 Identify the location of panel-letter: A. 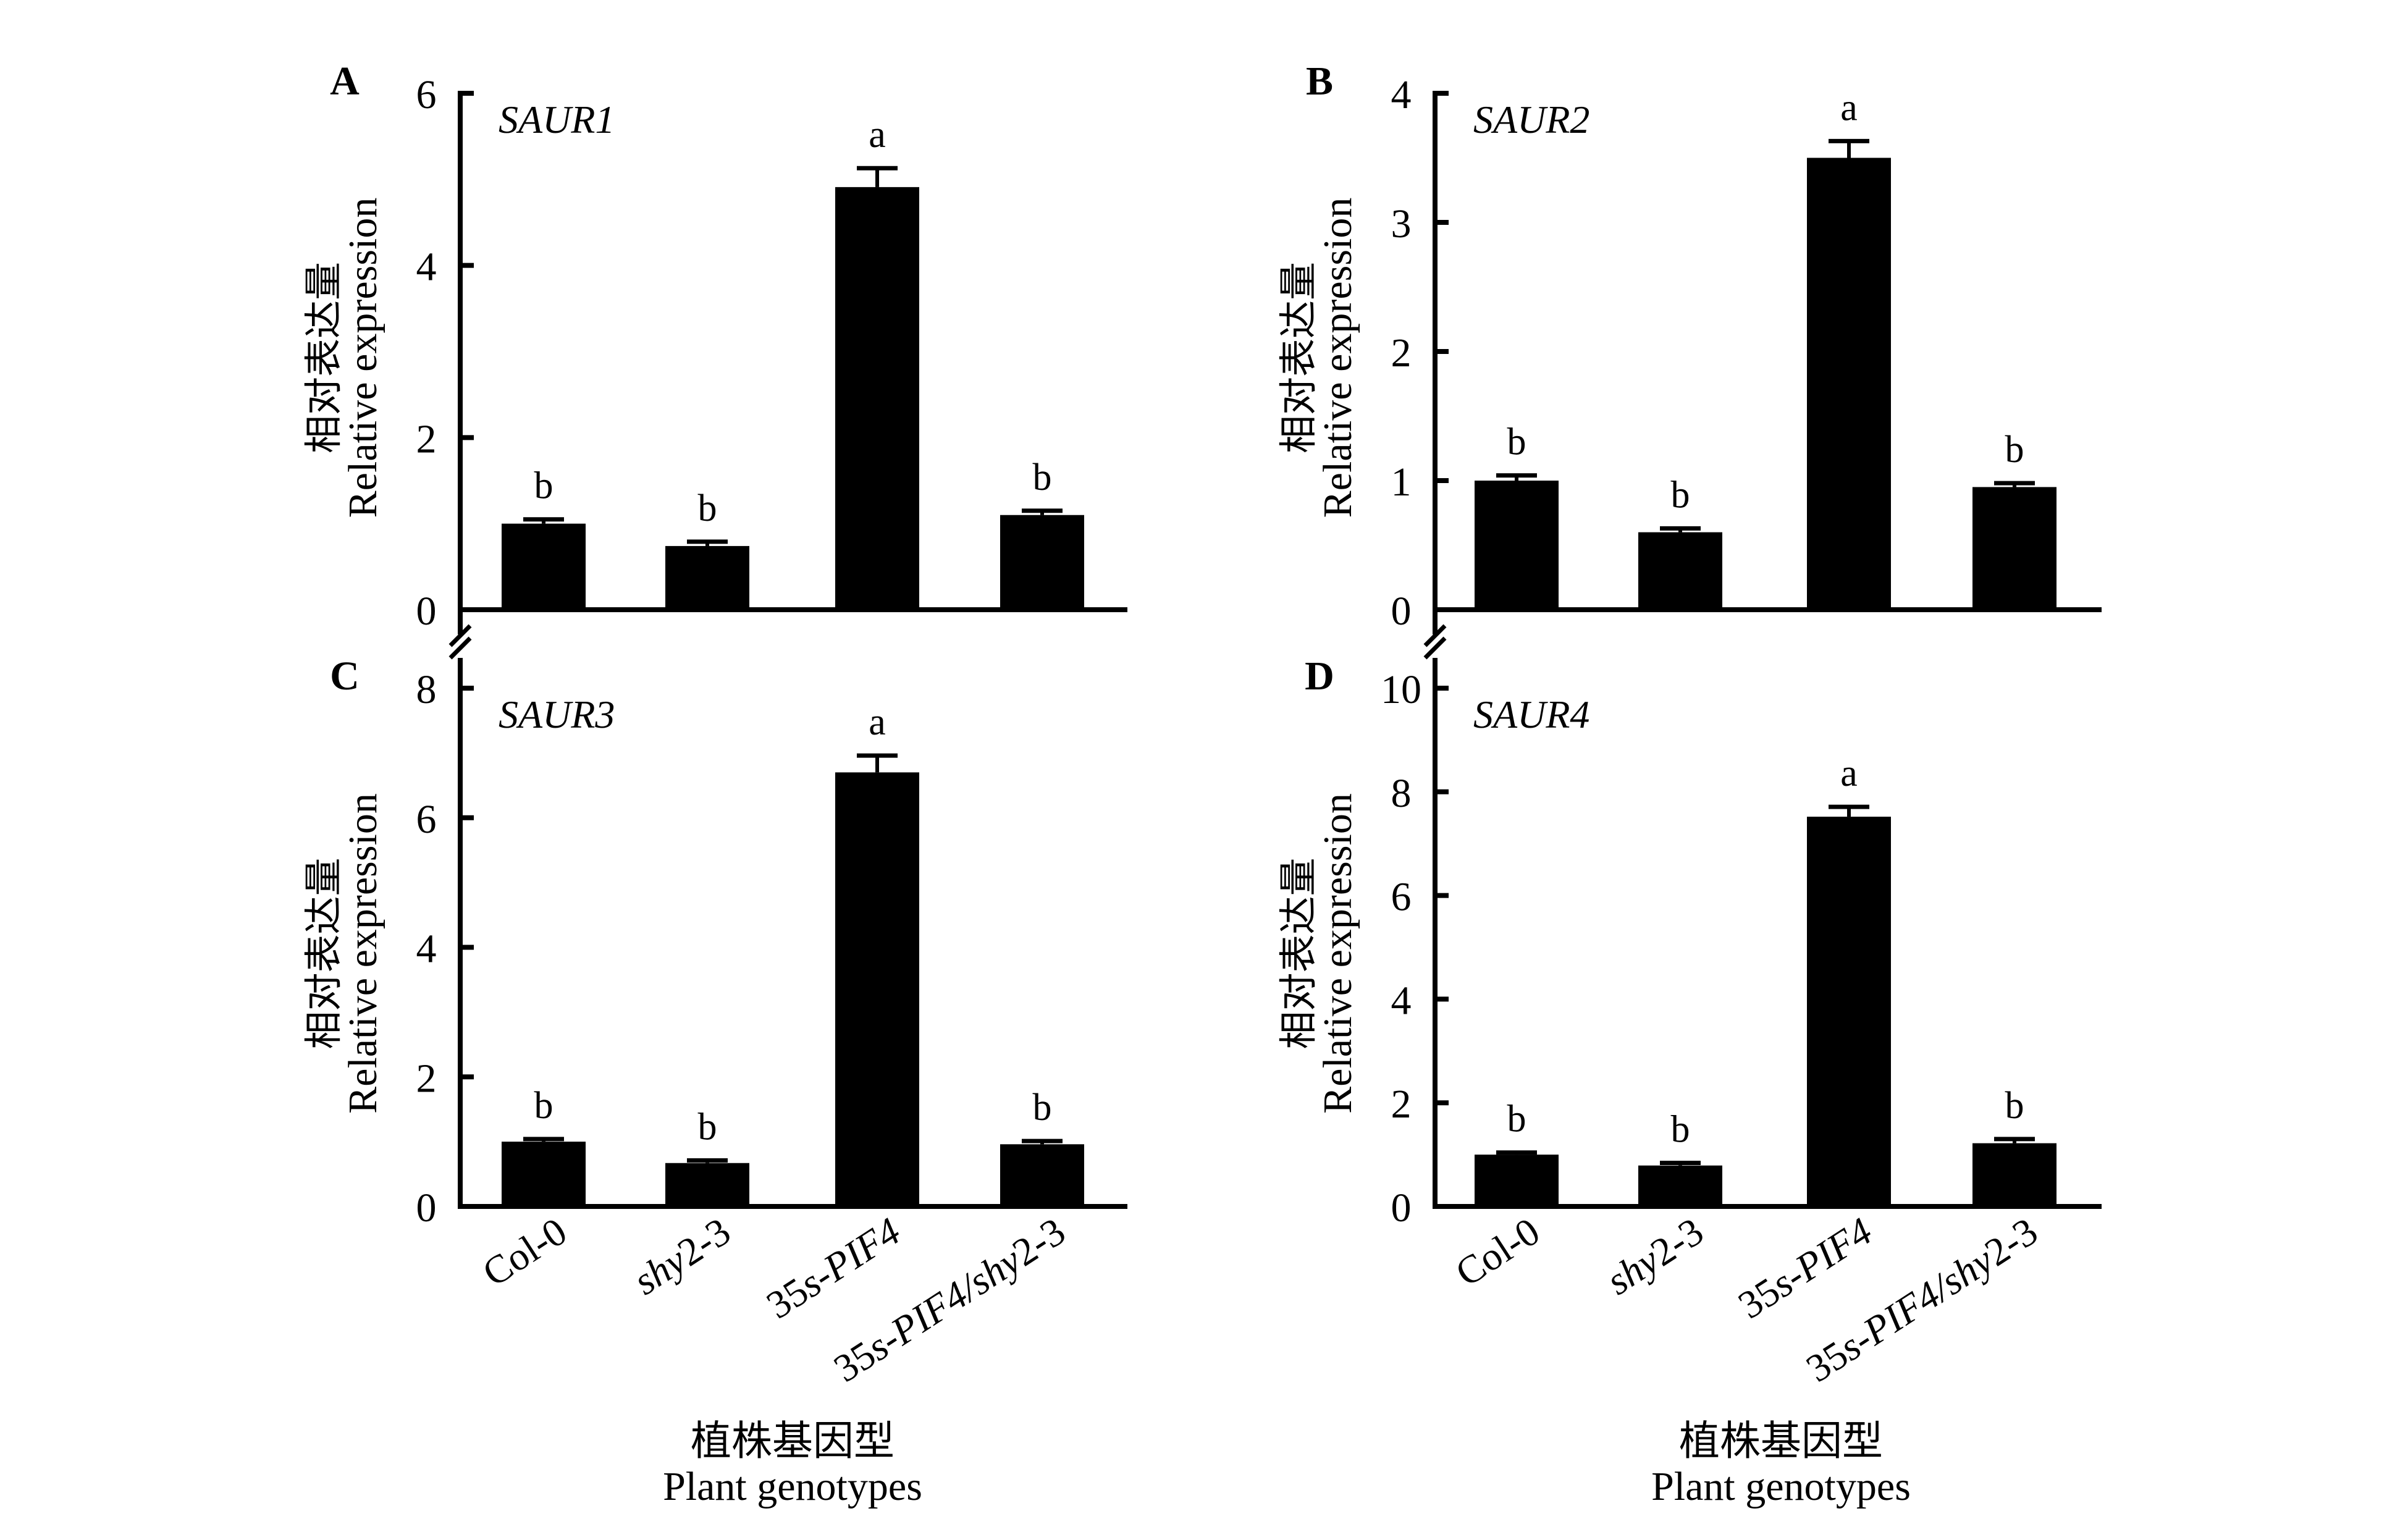
(345, 82).